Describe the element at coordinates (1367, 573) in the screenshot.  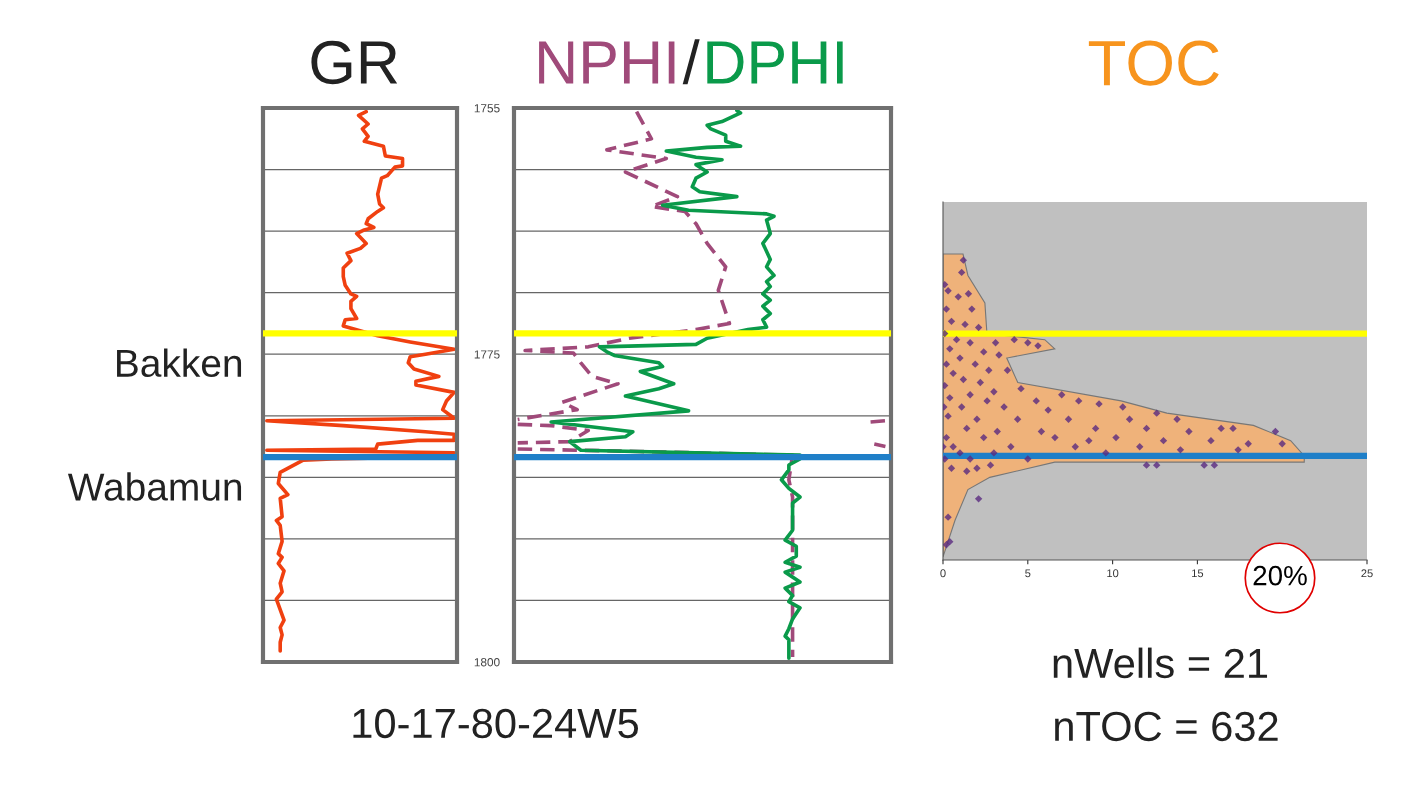
I see `x-tick-label: 25` at that location.